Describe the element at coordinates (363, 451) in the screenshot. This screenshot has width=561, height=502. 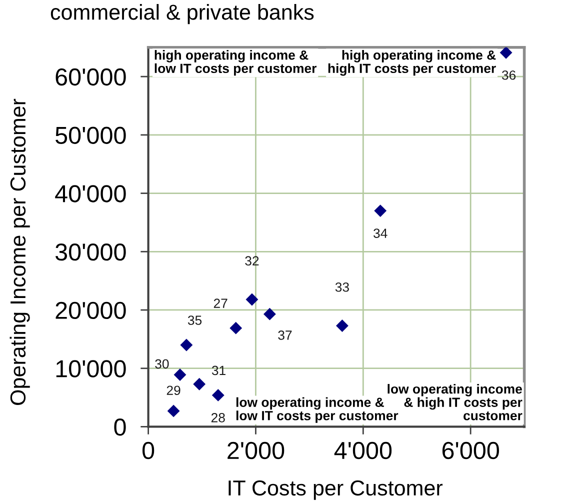
I see `x-tick-label: 4'000` at that location.